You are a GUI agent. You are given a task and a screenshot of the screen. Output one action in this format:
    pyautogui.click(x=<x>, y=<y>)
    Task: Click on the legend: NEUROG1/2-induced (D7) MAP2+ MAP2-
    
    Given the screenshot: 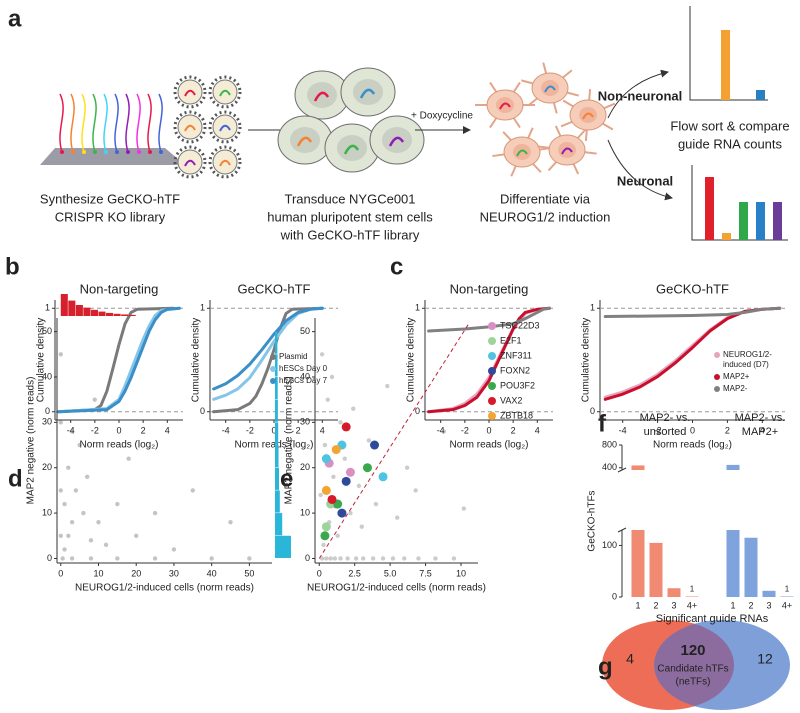 What is the action you would take?
    pyautogui.click(x=751, y=373)
    